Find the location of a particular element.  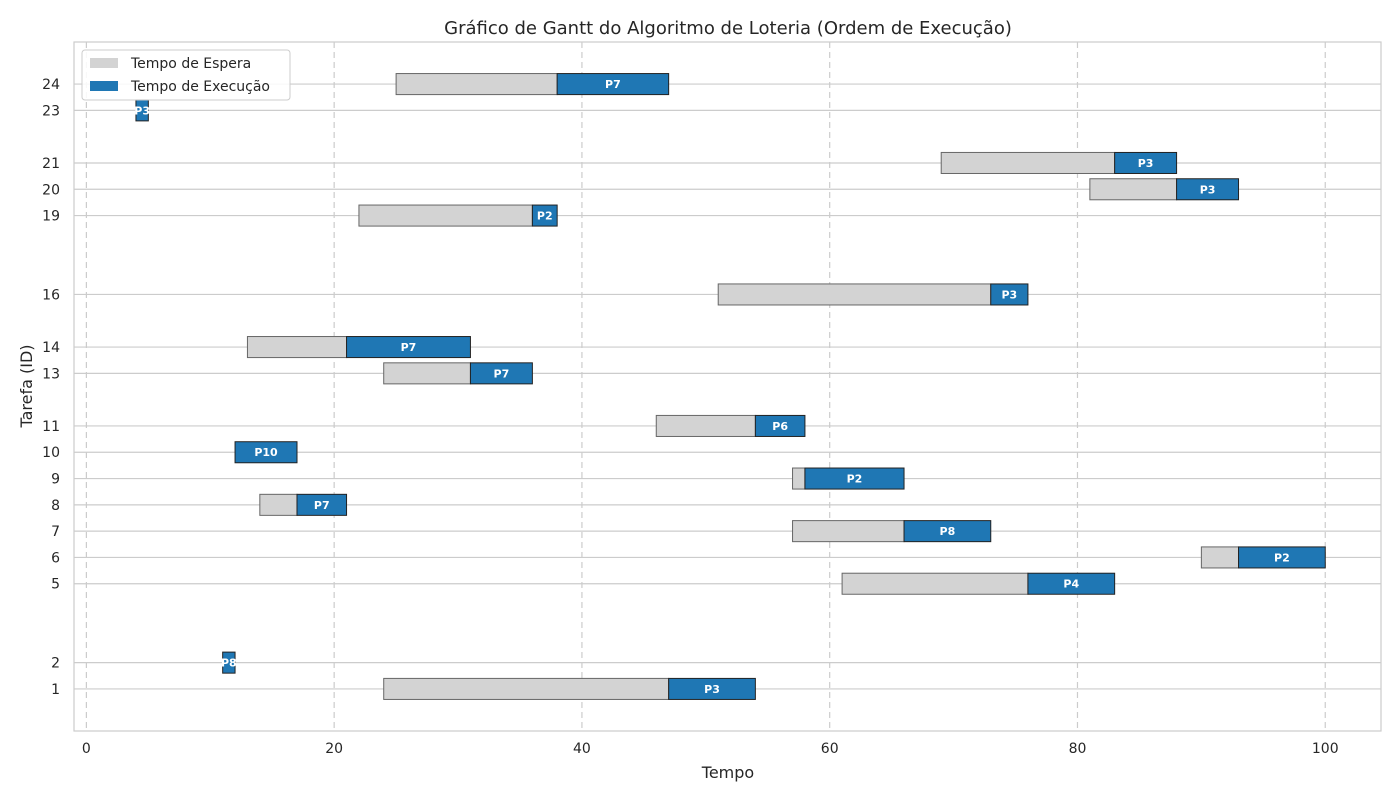

y-tick-label: 10 is located at coordinates (51, 453).